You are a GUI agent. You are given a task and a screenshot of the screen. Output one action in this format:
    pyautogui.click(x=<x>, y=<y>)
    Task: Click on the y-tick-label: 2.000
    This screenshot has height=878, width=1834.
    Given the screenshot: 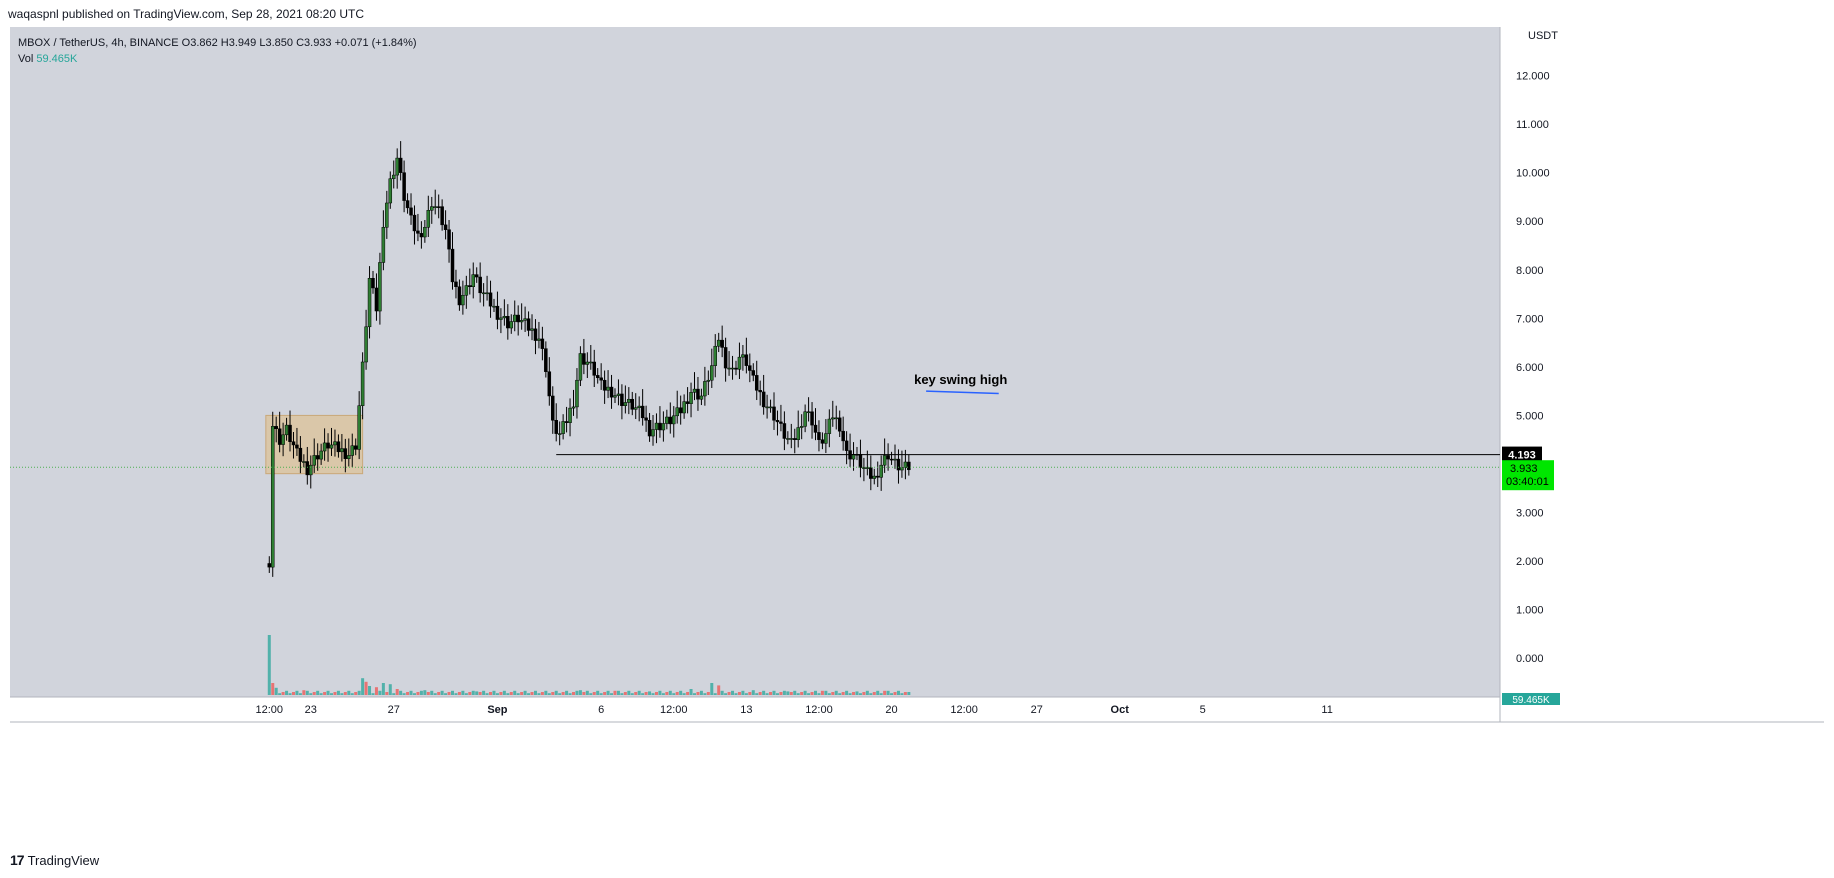 What is the action you would take?
    pyautogui.click(x=1530, y=562)
    